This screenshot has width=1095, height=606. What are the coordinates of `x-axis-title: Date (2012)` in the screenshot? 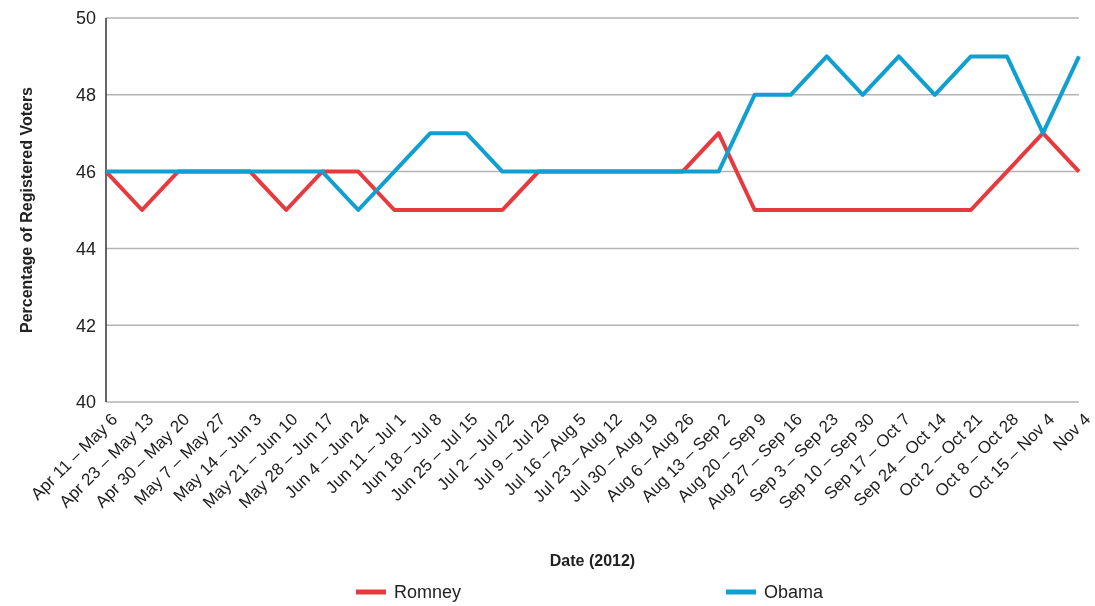 It's located at (592, 560).